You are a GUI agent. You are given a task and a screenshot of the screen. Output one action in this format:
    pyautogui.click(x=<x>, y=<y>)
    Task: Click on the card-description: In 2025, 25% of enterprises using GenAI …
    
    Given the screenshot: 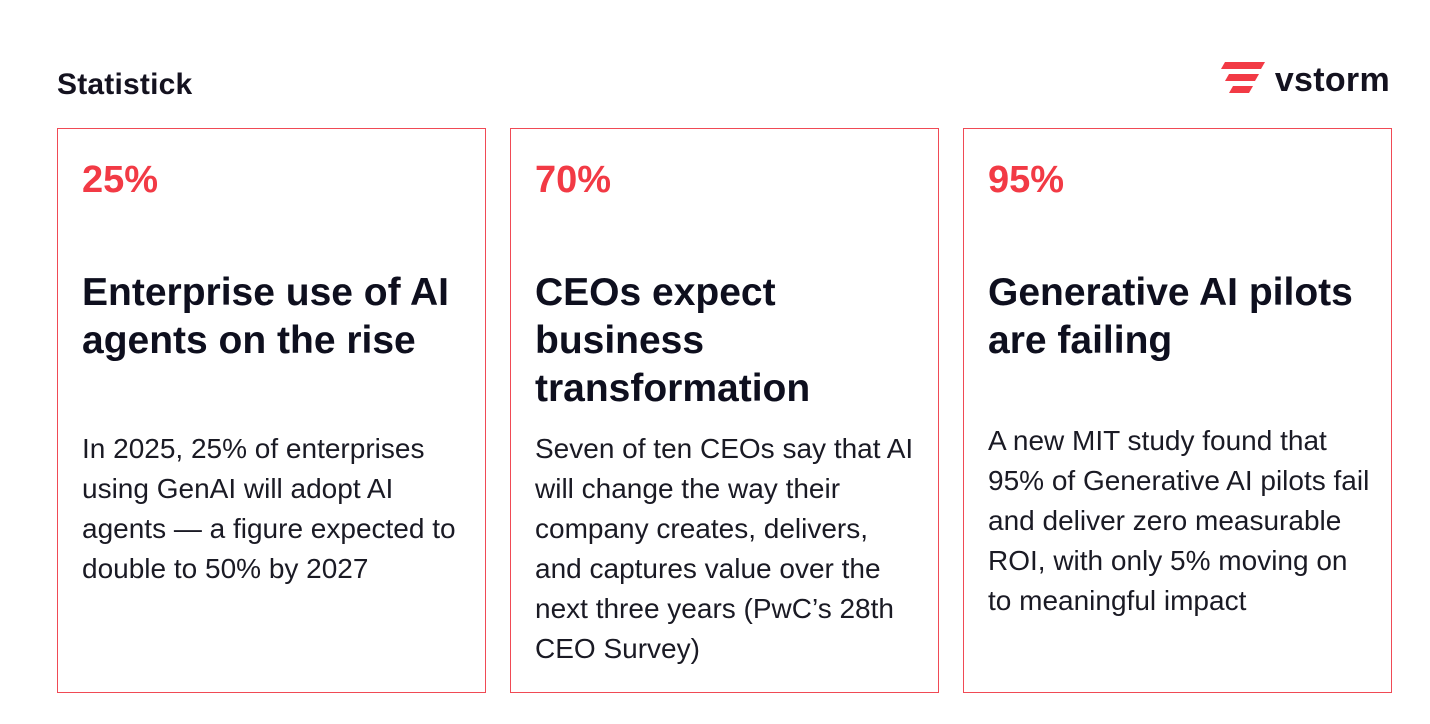 What is the action you would take?
    pyautogui.click(x=269, y=508)
    